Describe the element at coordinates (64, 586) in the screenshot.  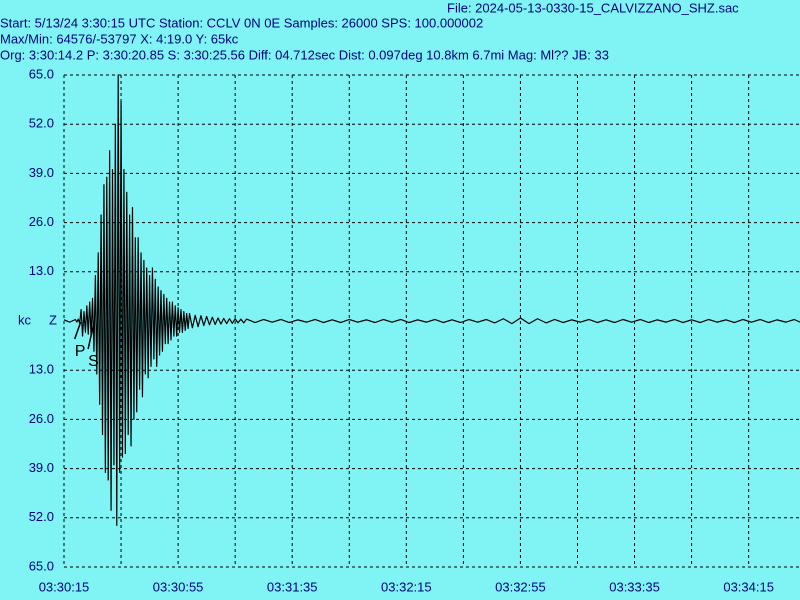
I see `x-tick-label: 03:30:15` at that location.